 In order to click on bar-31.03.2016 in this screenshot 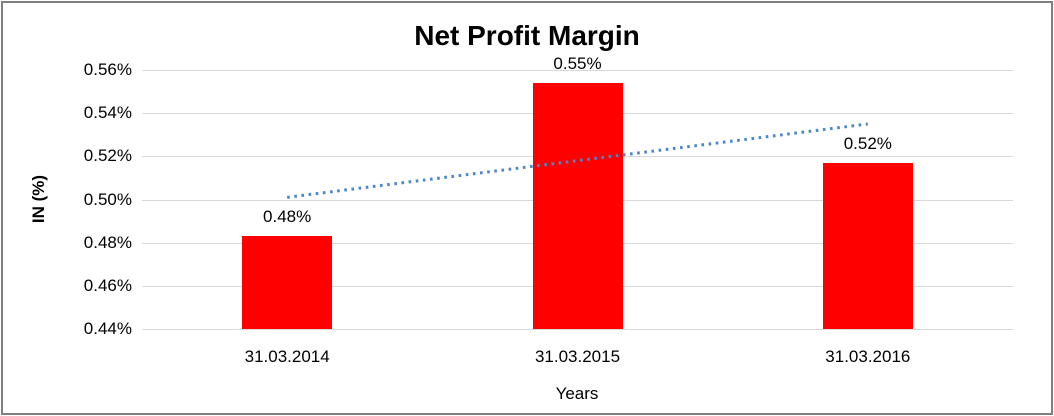, I will do `click(867, 245)`.